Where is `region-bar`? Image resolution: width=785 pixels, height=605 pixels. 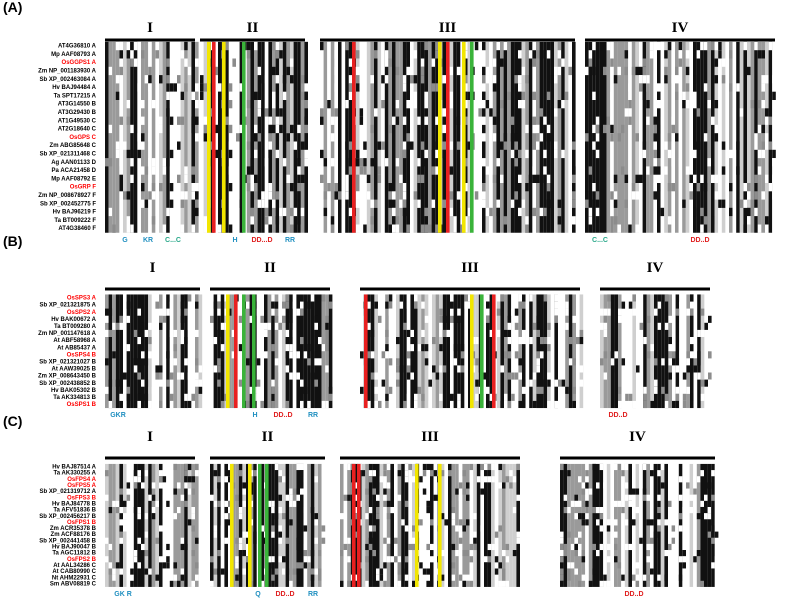 region-bar is located at coordinates (637, 458).